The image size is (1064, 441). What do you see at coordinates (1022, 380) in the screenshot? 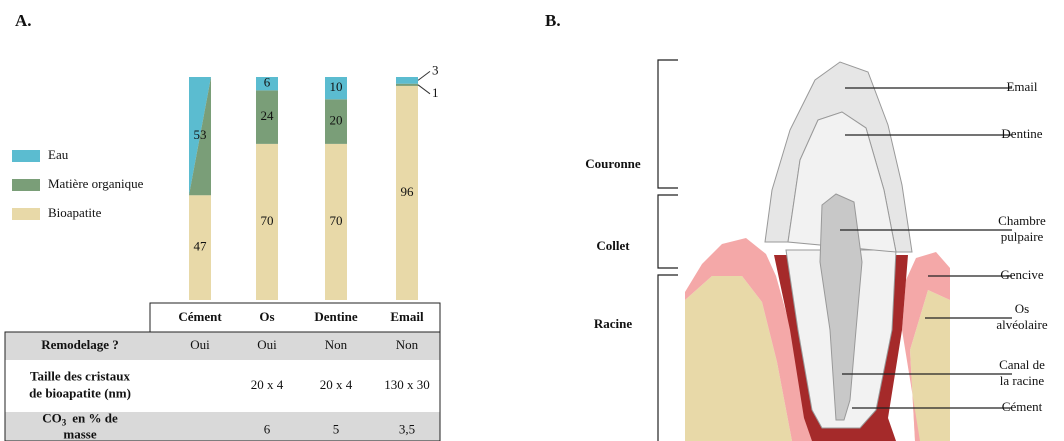
I see `part-label: la racine` at bounding box center [1022, 380].